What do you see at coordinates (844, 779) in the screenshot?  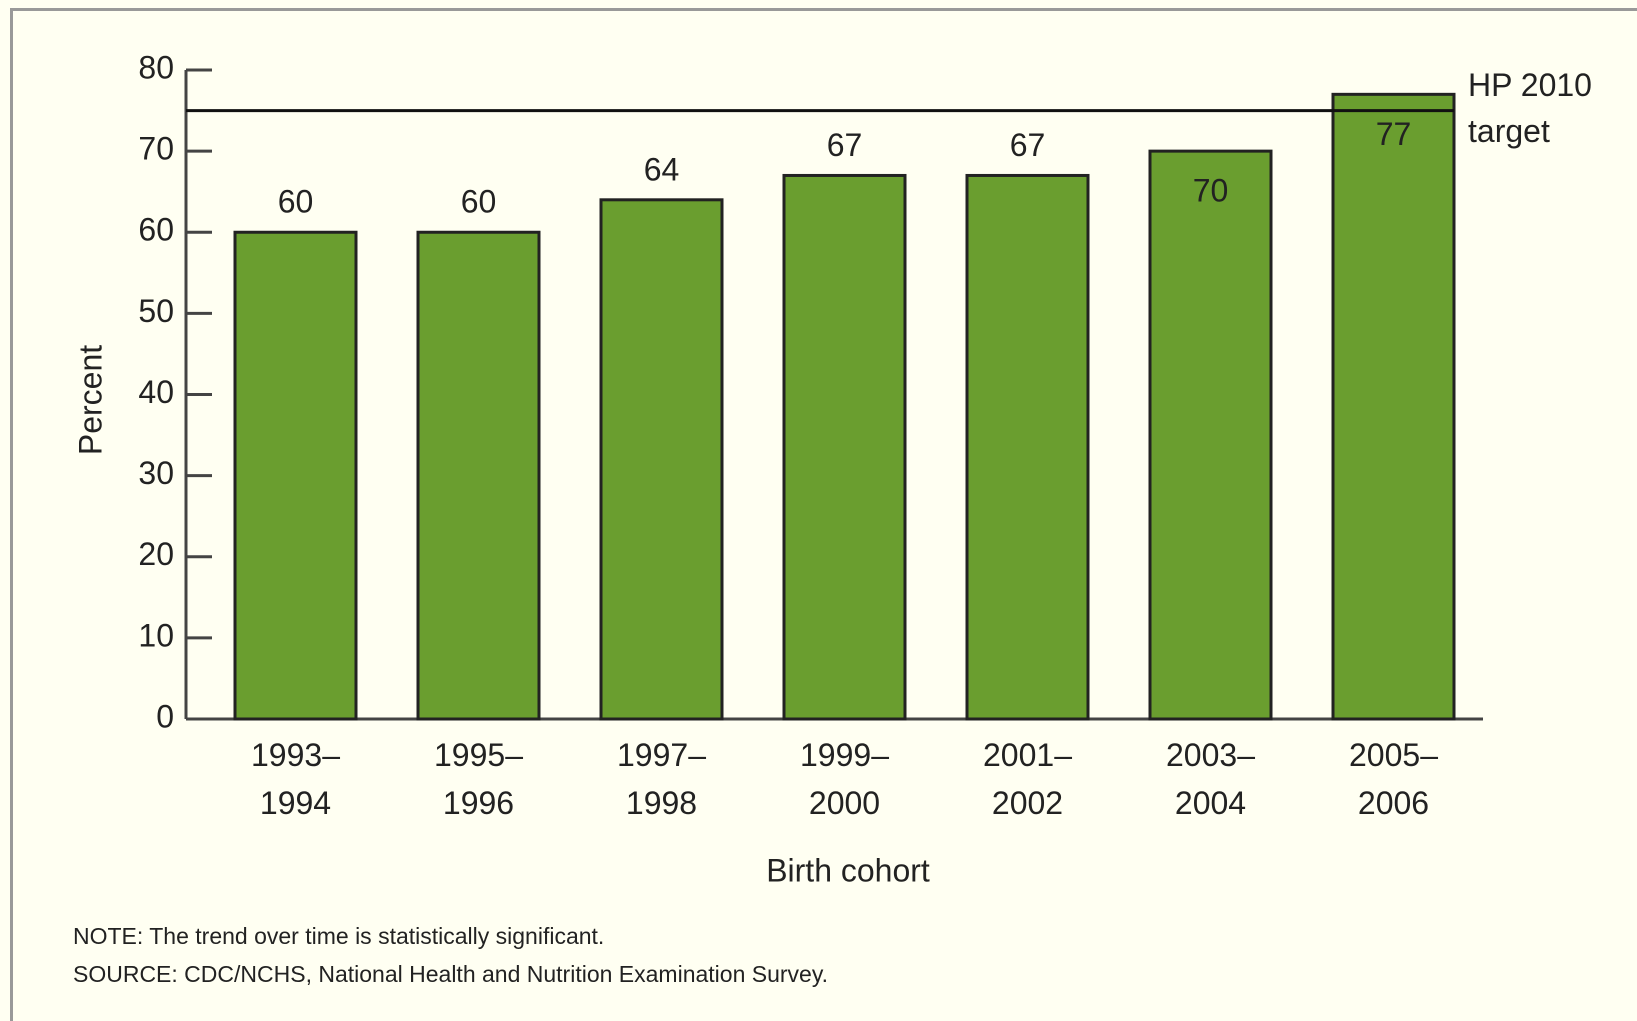 I see `x-tick-label: 1999–2000` at bounding box center [844, 779].